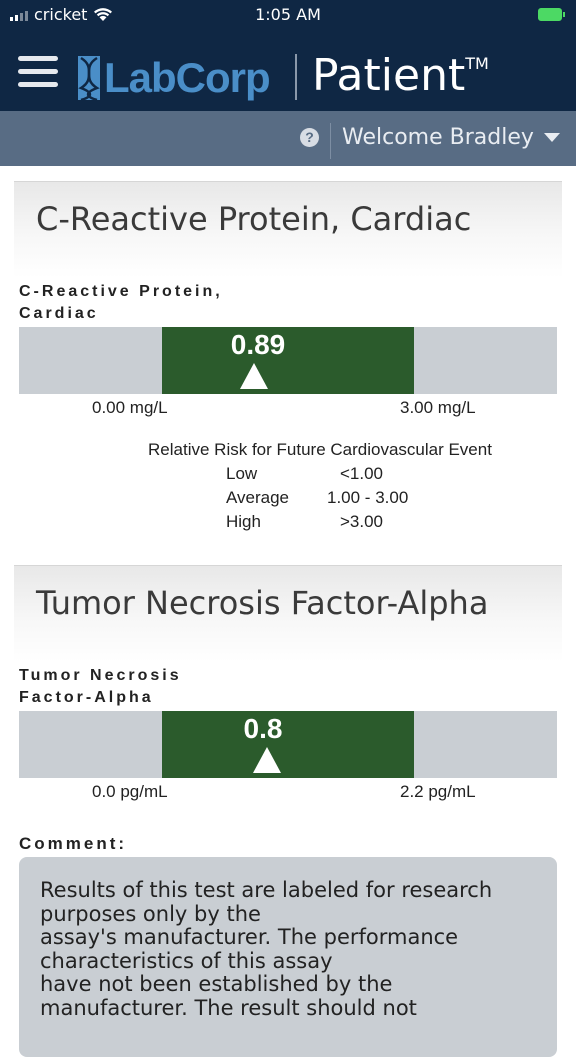 The image size is (576, 1057). I want to click on result-range-bar: 0.89, so click(288, 360).